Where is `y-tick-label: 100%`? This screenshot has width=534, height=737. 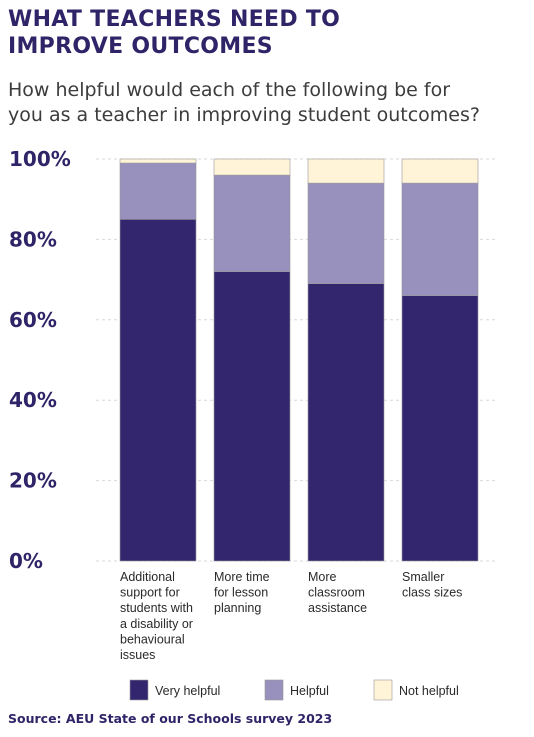 y-tick-label: 100% is located at coordinates (40, 159).